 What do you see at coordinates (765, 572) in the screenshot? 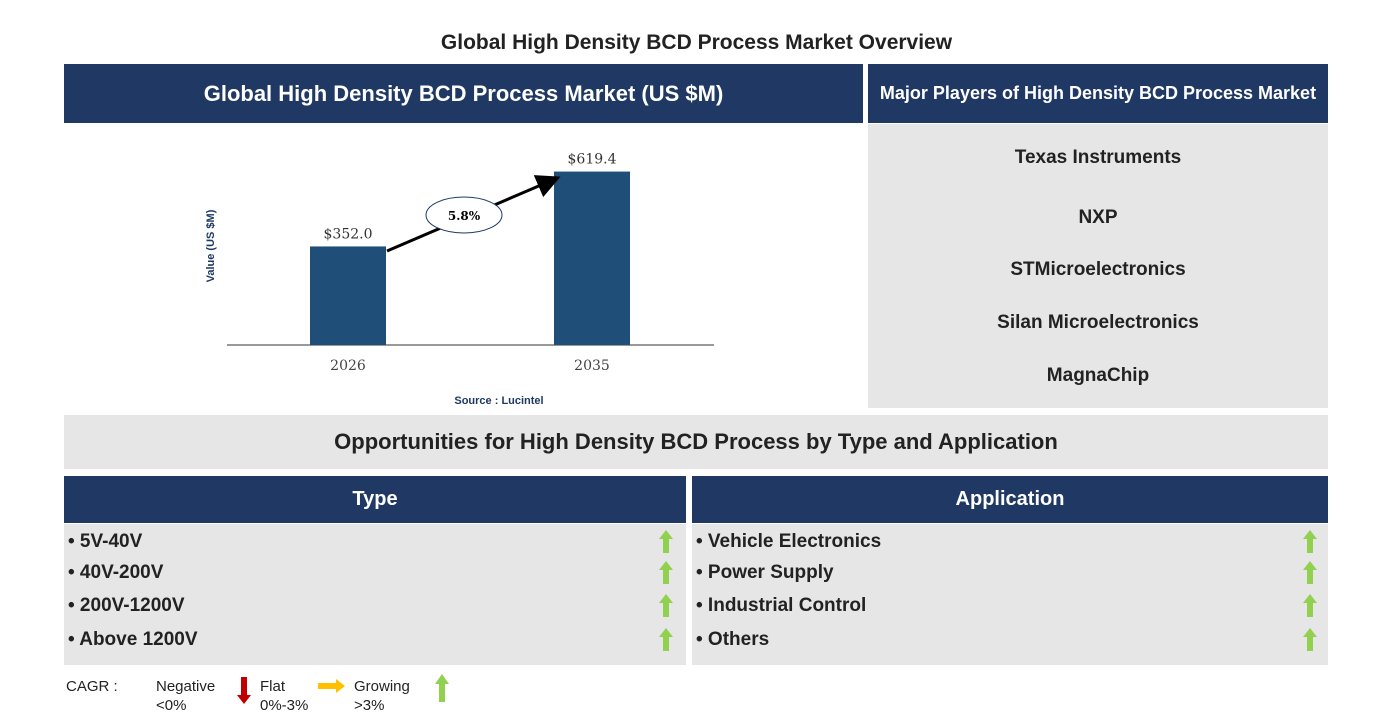
I see `application-item: • Power Supply` at bounding box center [765, 572].